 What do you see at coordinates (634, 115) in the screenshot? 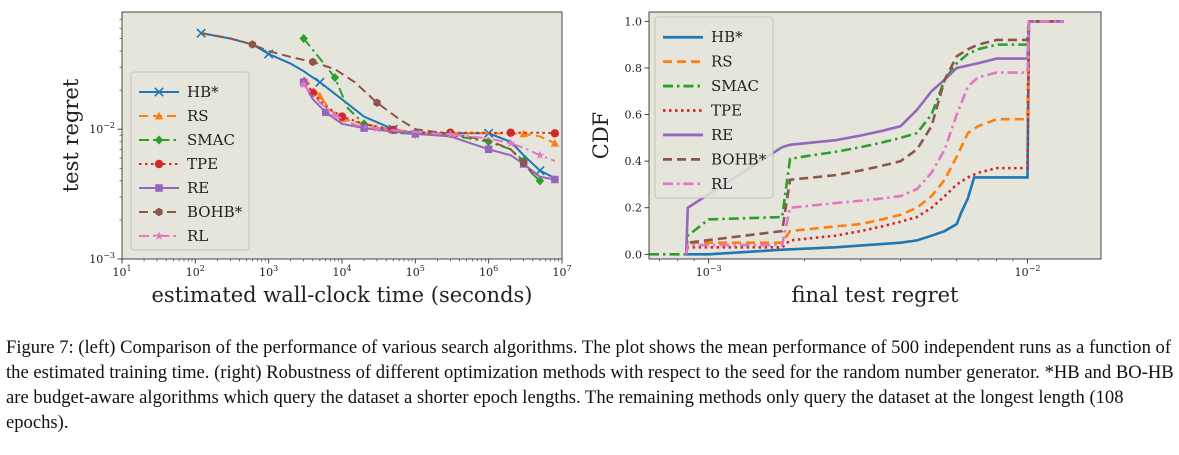
I see `chart-1-y-tick-label: 0.6` at bounding box center [634, 115].